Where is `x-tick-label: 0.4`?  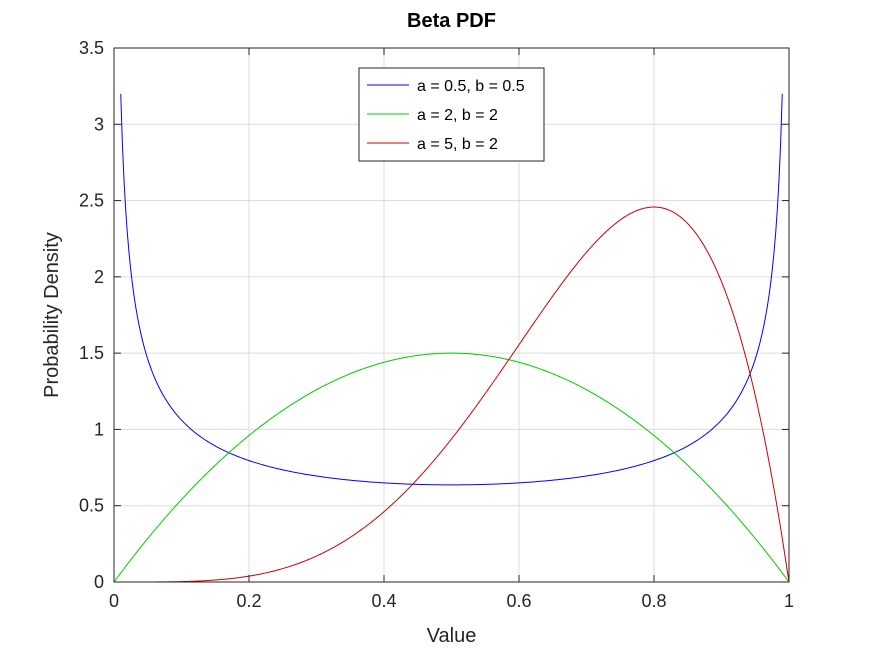 x-tick-label: 0.4 is located at coordinates (383, 601).